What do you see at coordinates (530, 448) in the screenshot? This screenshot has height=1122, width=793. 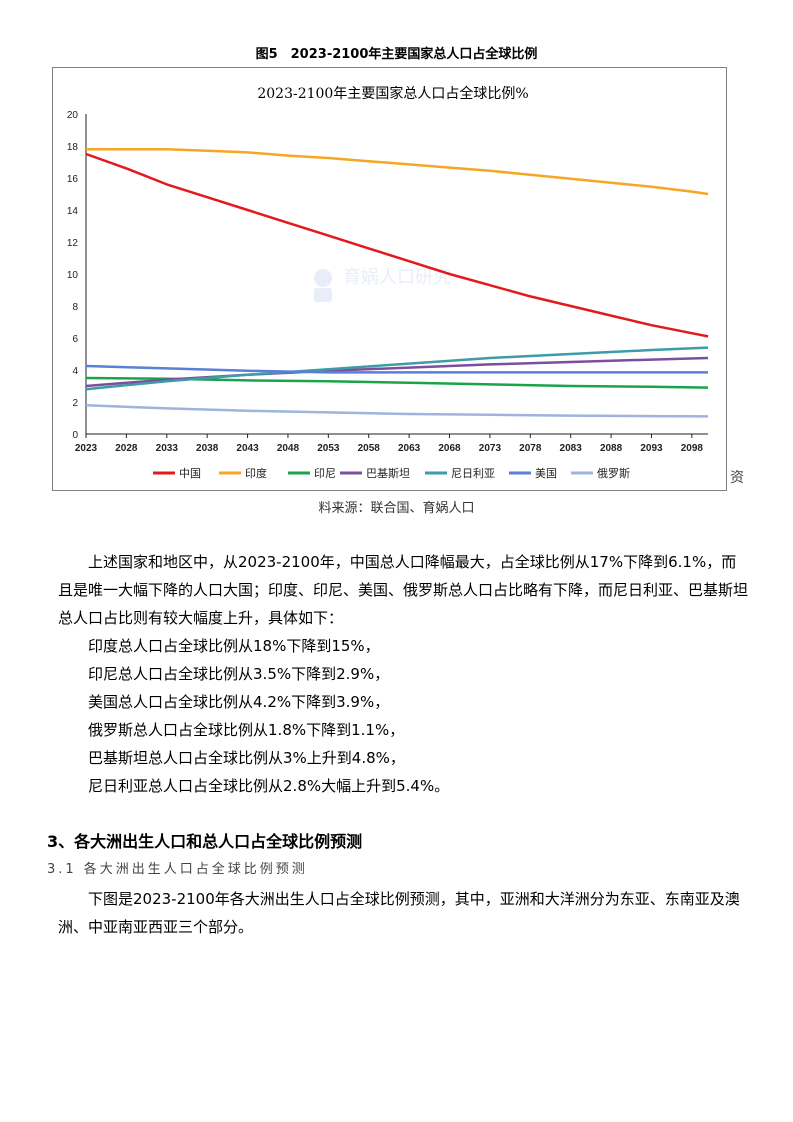 I see `x-tick-label: 2078` at bounding box center [530, 448].